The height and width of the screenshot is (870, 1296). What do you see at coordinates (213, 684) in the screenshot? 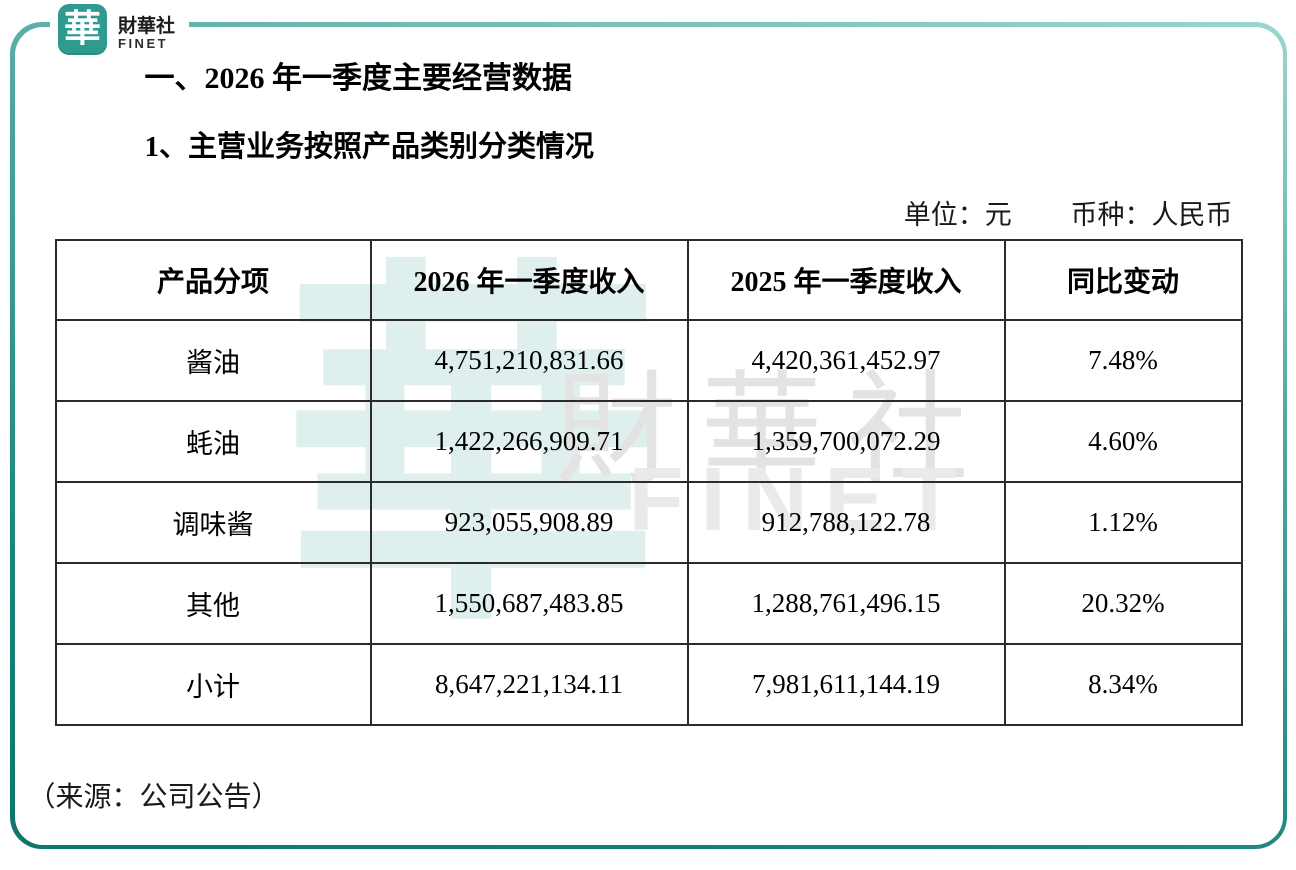
I see `product-cell: 小计` at bounding box center [213, 684].